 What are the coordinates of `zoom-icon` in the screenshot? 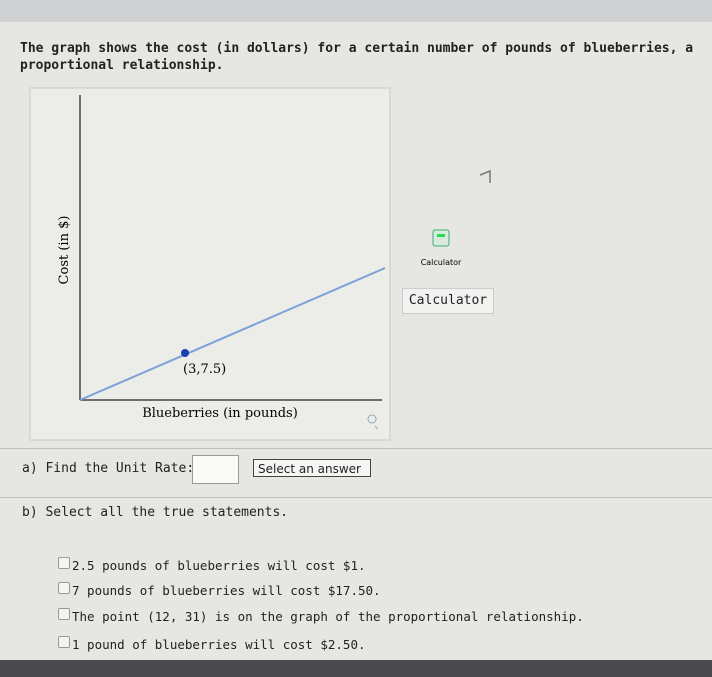 It's located at (373, 422).